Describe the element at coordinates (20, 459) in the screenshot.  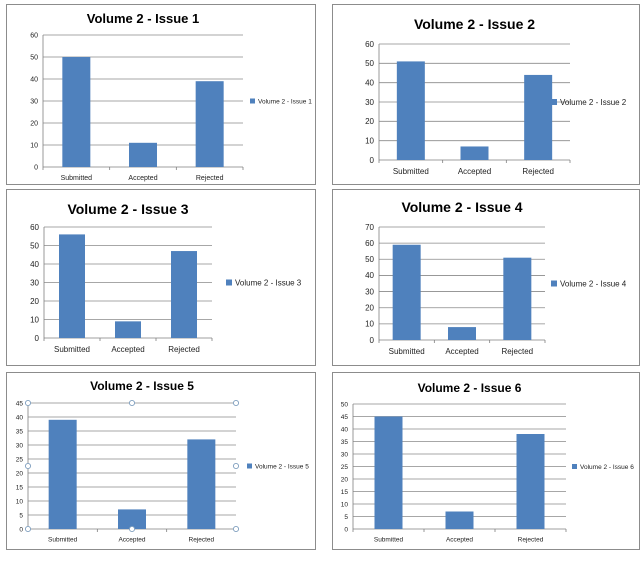
I see `y-tick-label: 25` at that location.